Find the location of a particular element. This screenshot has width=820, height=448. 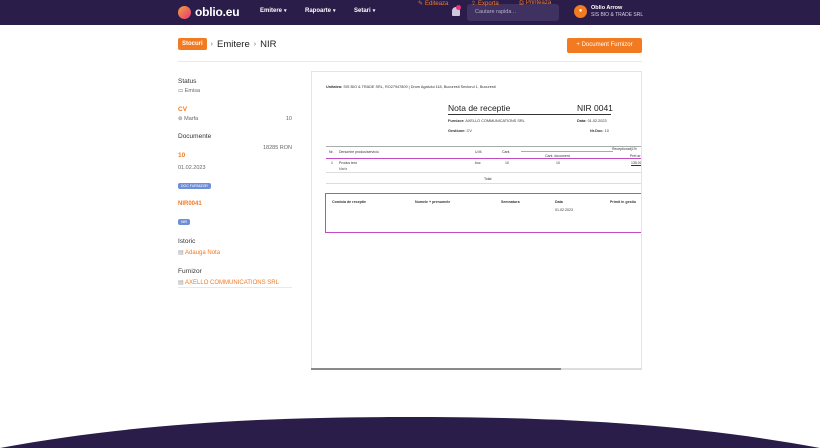

nav-rapoarte: Rapoarte ▾ is located at coordinates (320, 11).